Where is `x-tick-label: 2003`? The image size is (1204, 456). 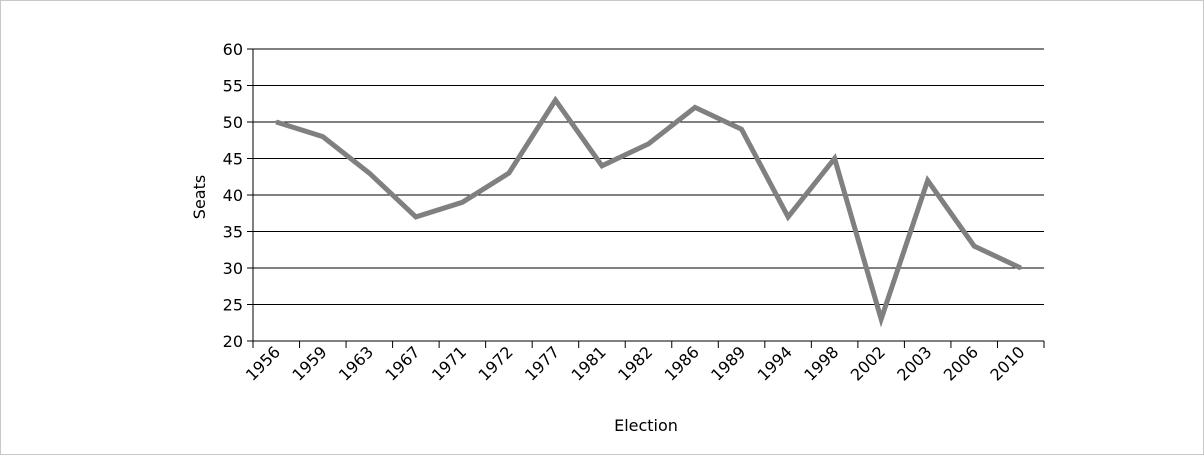 x-tick-label: 2003 is located at coordinates (914, 363).